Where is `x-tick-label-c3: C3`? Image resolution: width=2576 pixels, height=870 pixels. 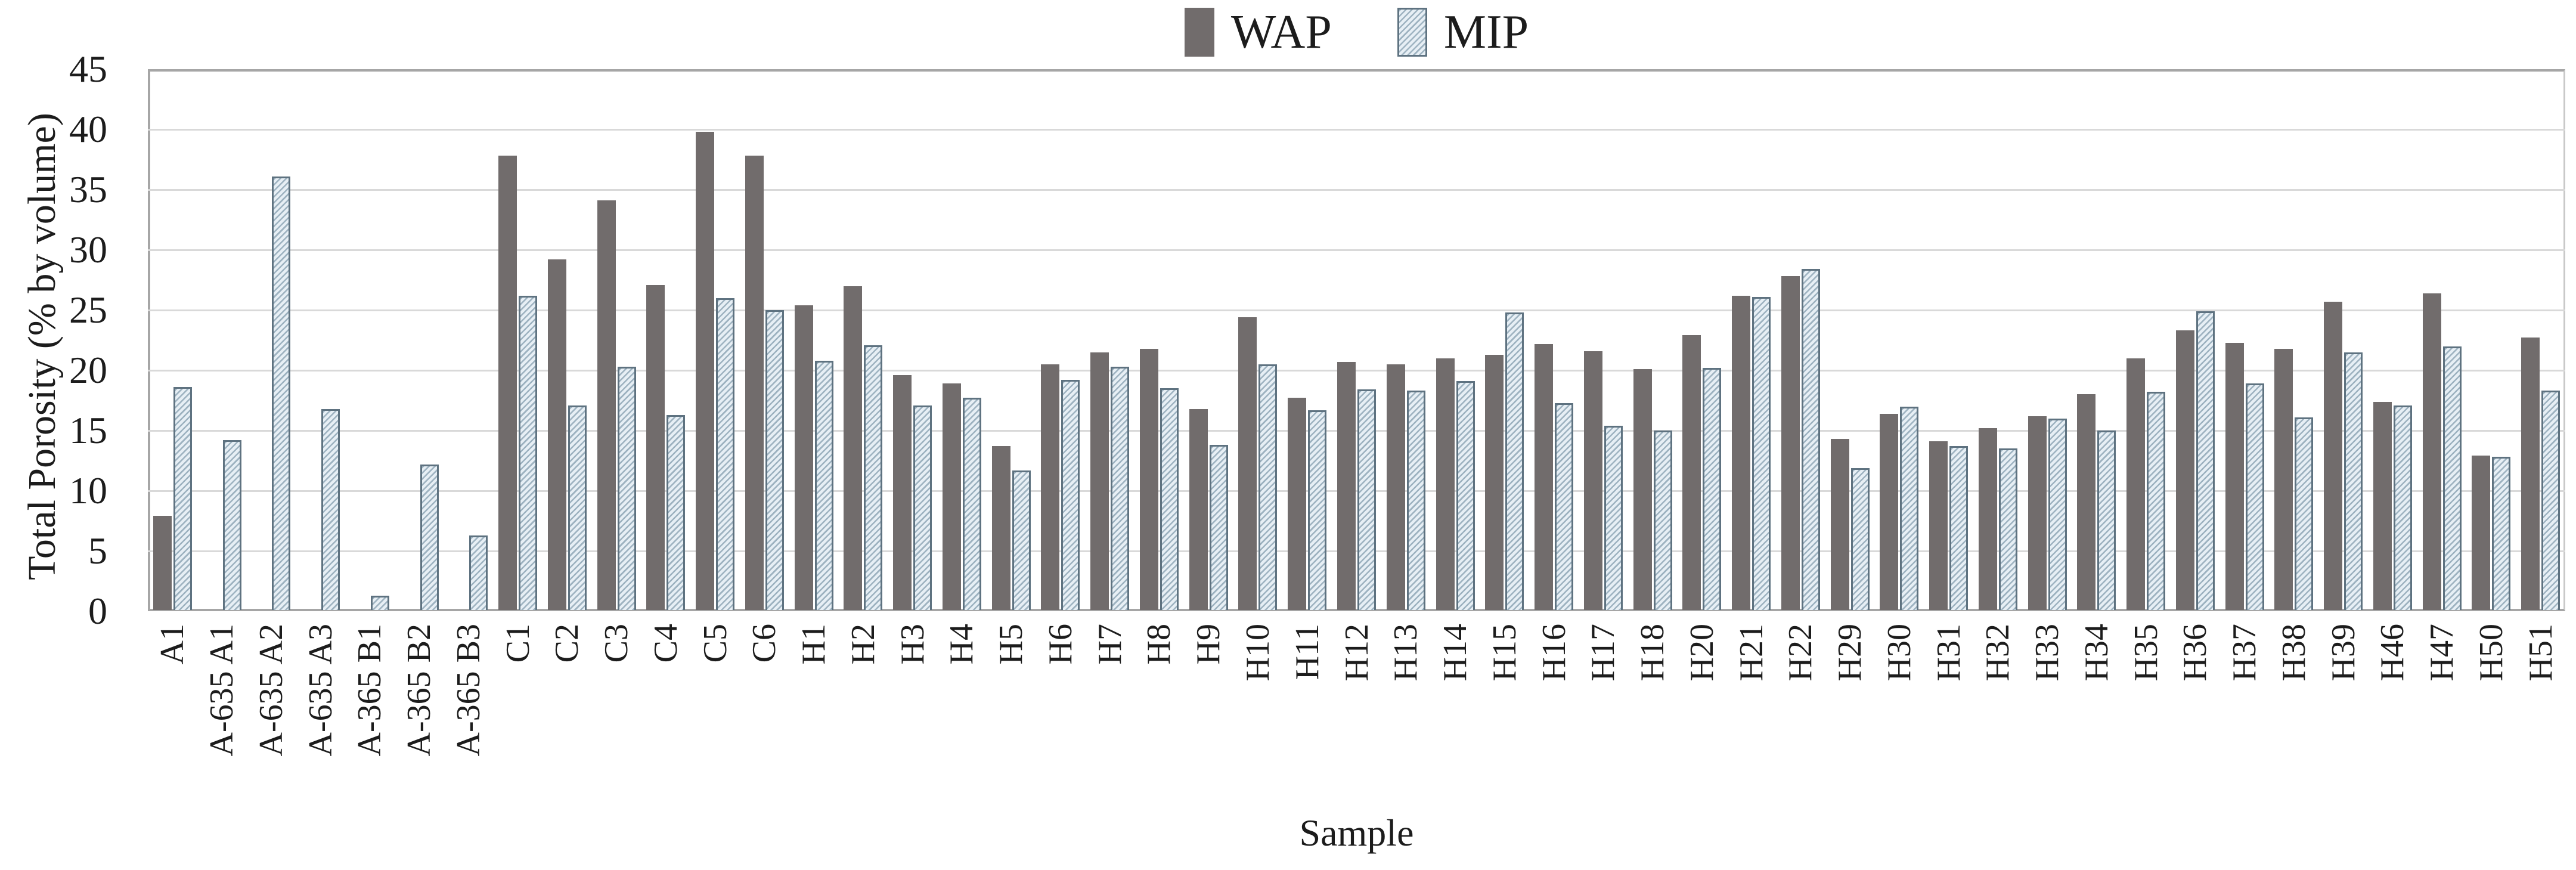
x-tick-label-c3: C3 is located at coordinates (617, 644).